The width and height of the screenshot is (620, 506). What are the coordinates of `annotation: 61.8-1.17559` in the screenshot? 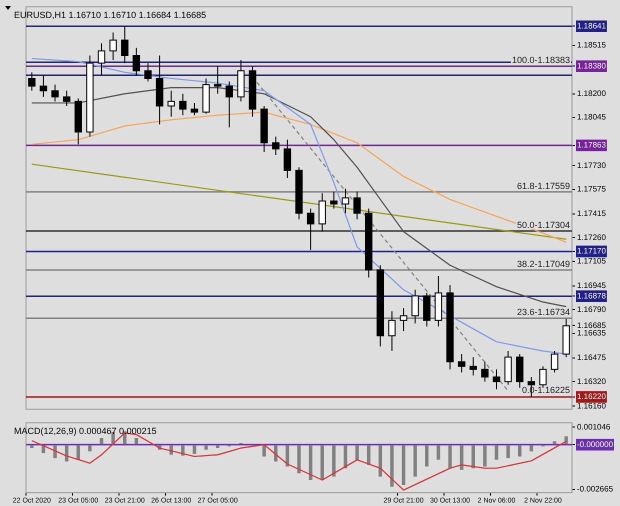 It's located at (543, 185).